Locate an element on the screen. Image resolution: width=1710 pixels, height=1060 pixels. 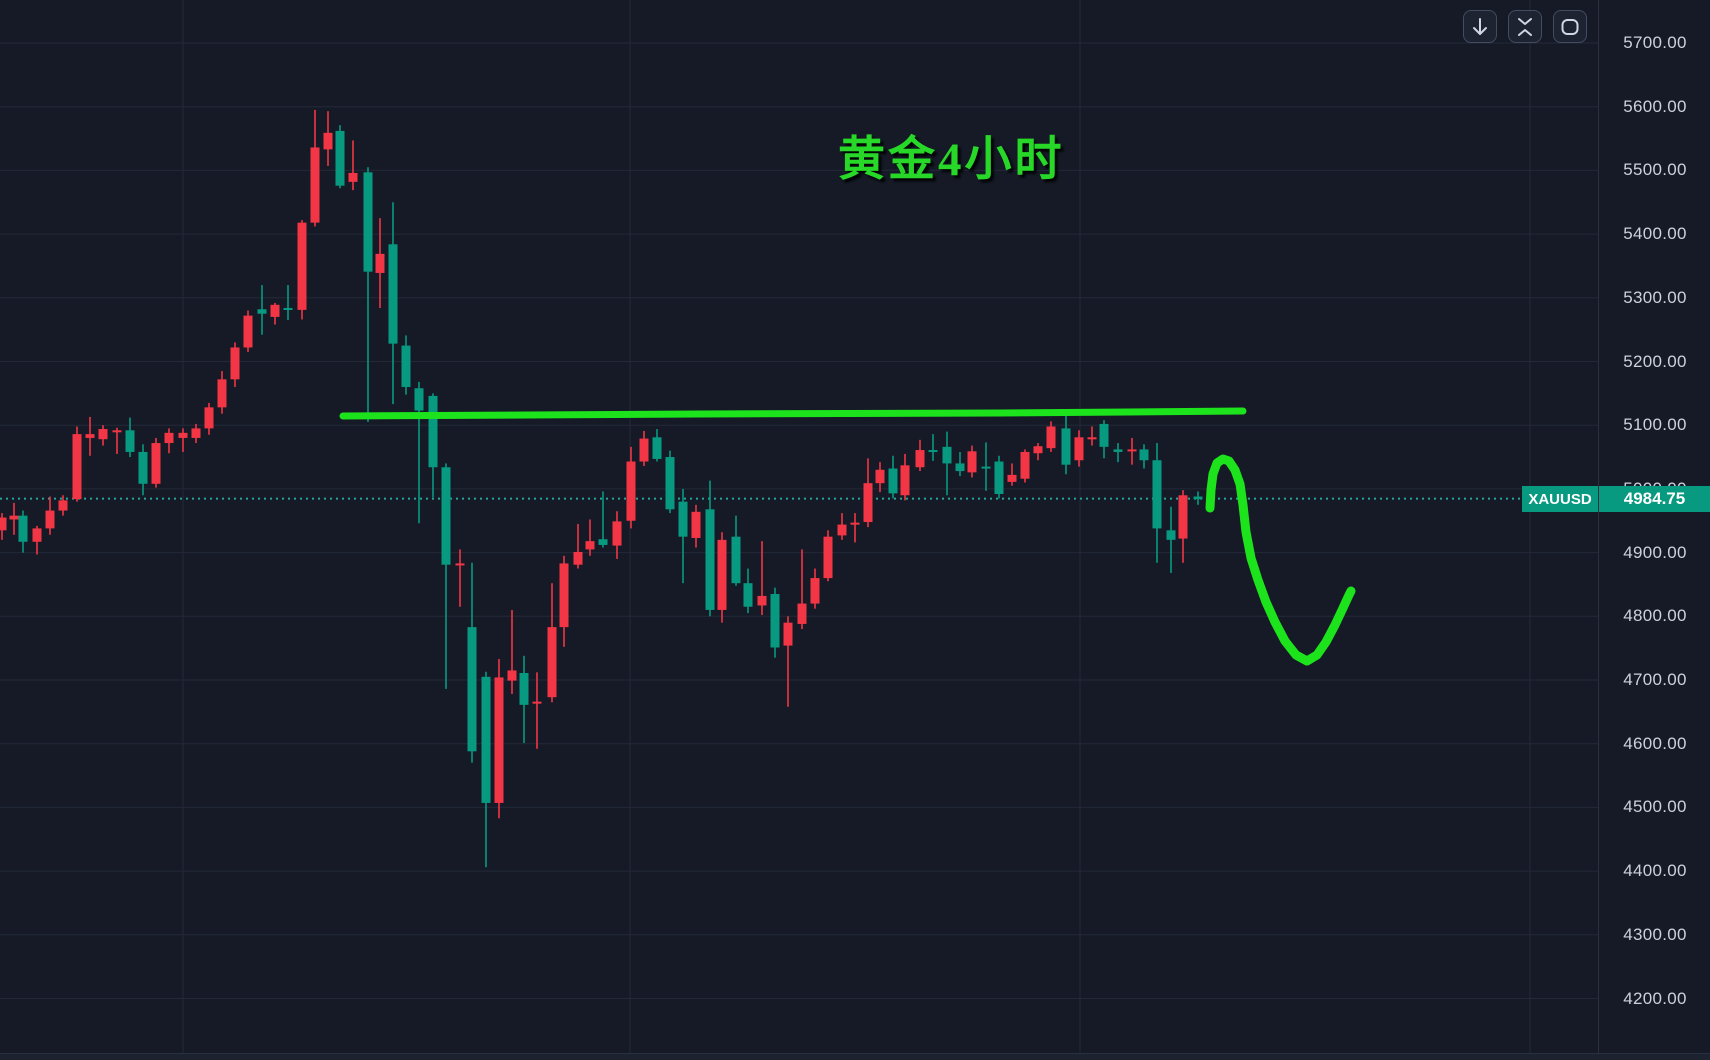
price-tick-label: 4700.00 is located at coordinates (1655, 679).